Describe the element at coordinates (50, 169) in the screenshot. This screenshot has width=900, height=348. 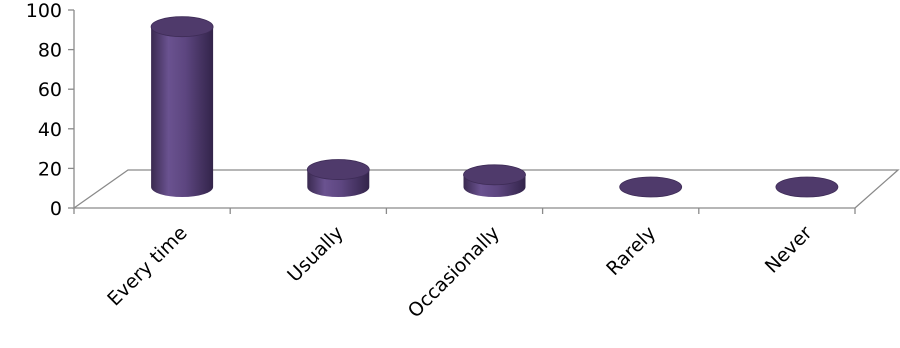
I see `y-tick-label: 20` at that location.